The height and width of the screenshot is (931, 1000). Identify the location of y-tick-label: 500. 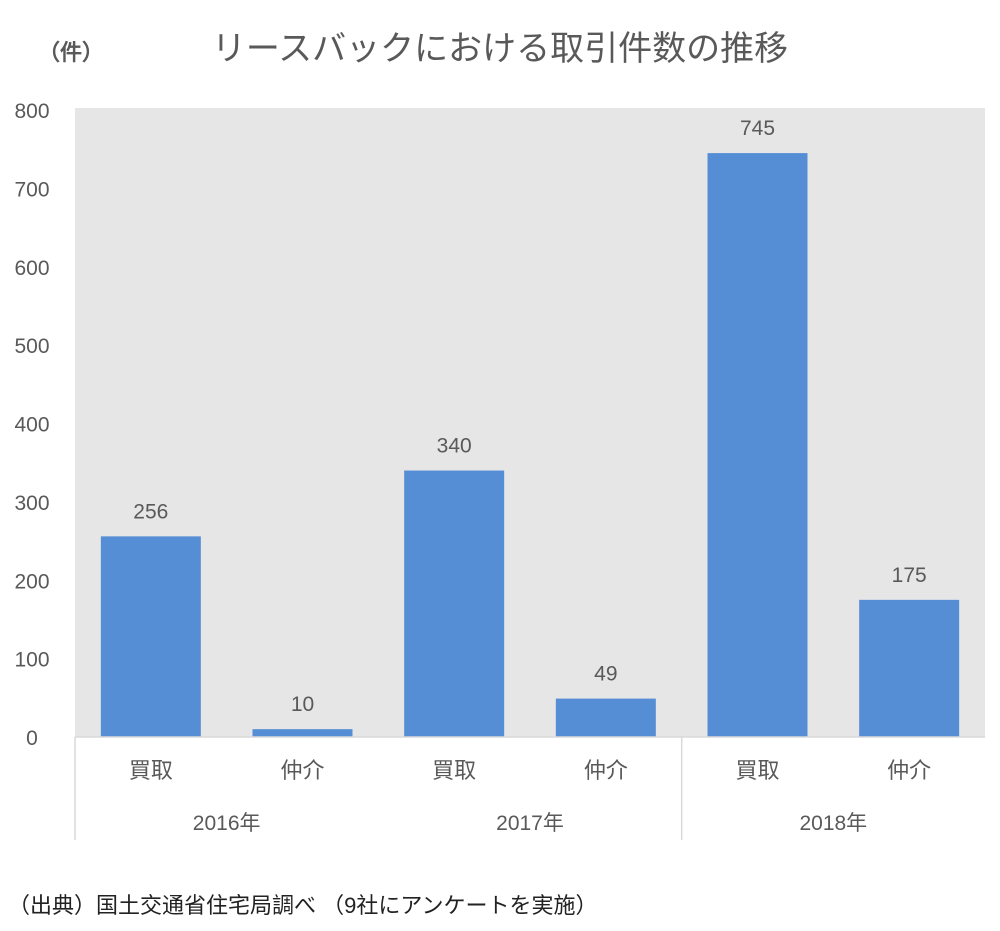
(31, 346).